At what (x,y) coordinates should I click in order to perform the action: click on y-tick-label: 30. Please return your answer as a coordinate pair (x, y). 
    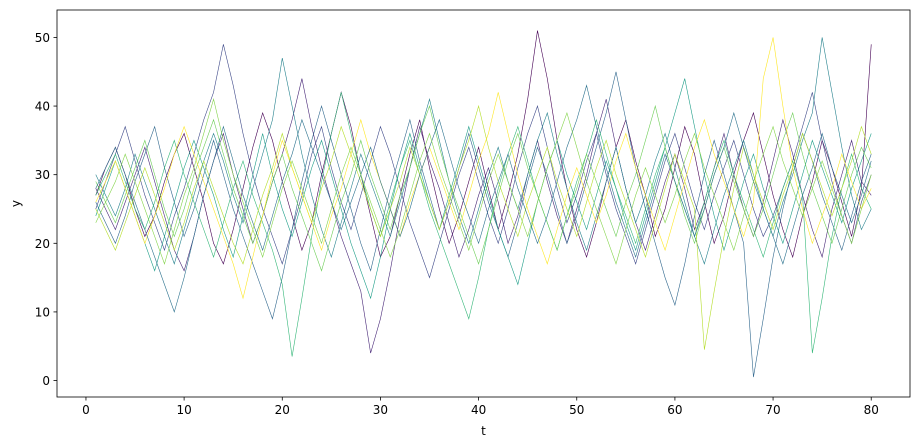
    Looking at the image, I should click on (42, 175).